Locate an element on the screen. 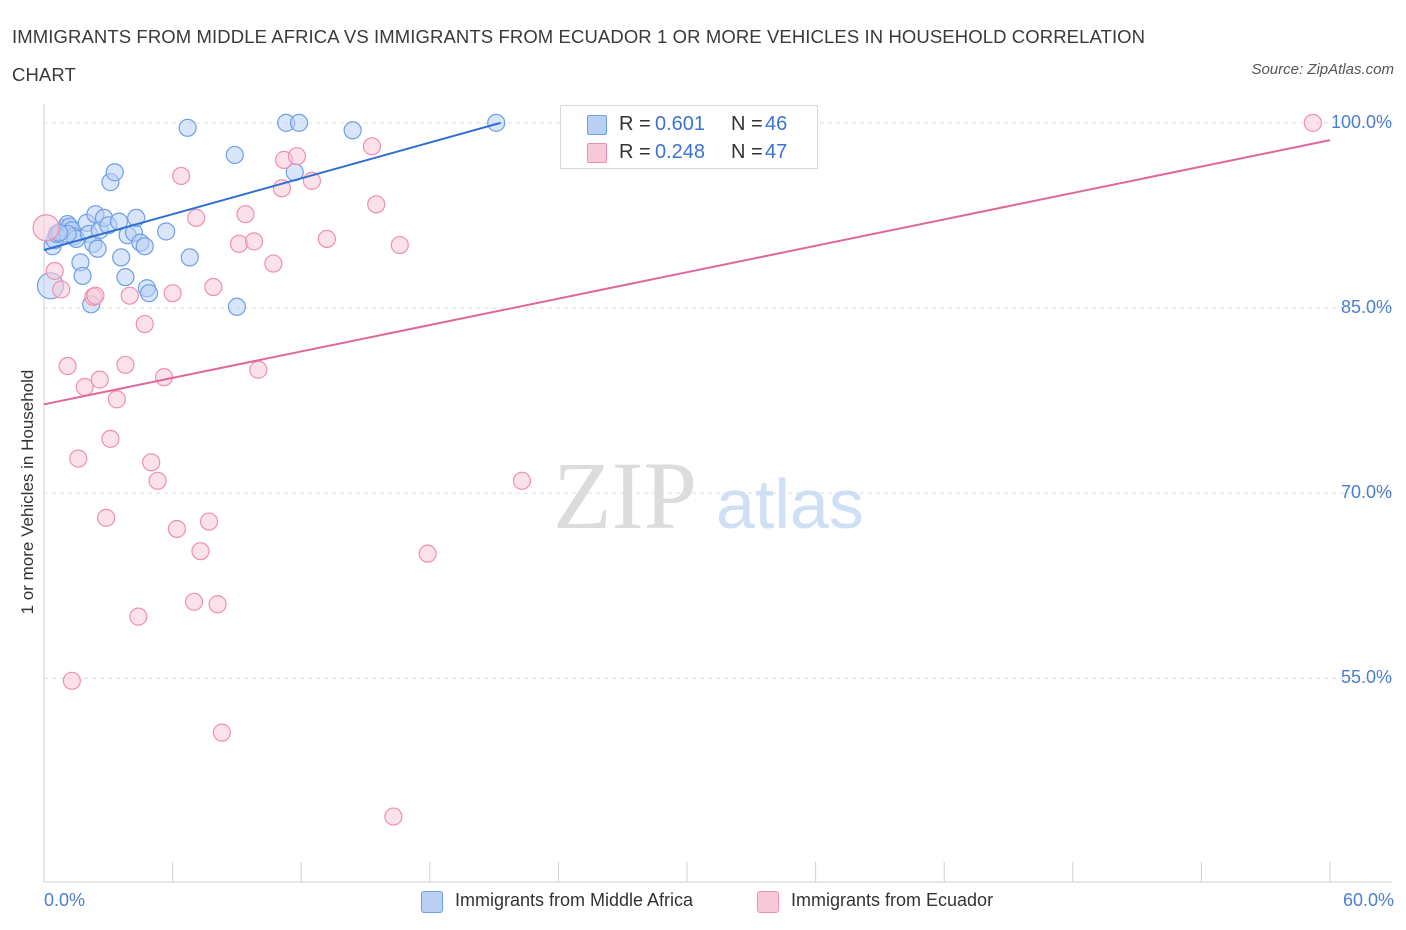  n-value-ecuador: 47 is located at coordinates (776, 152).